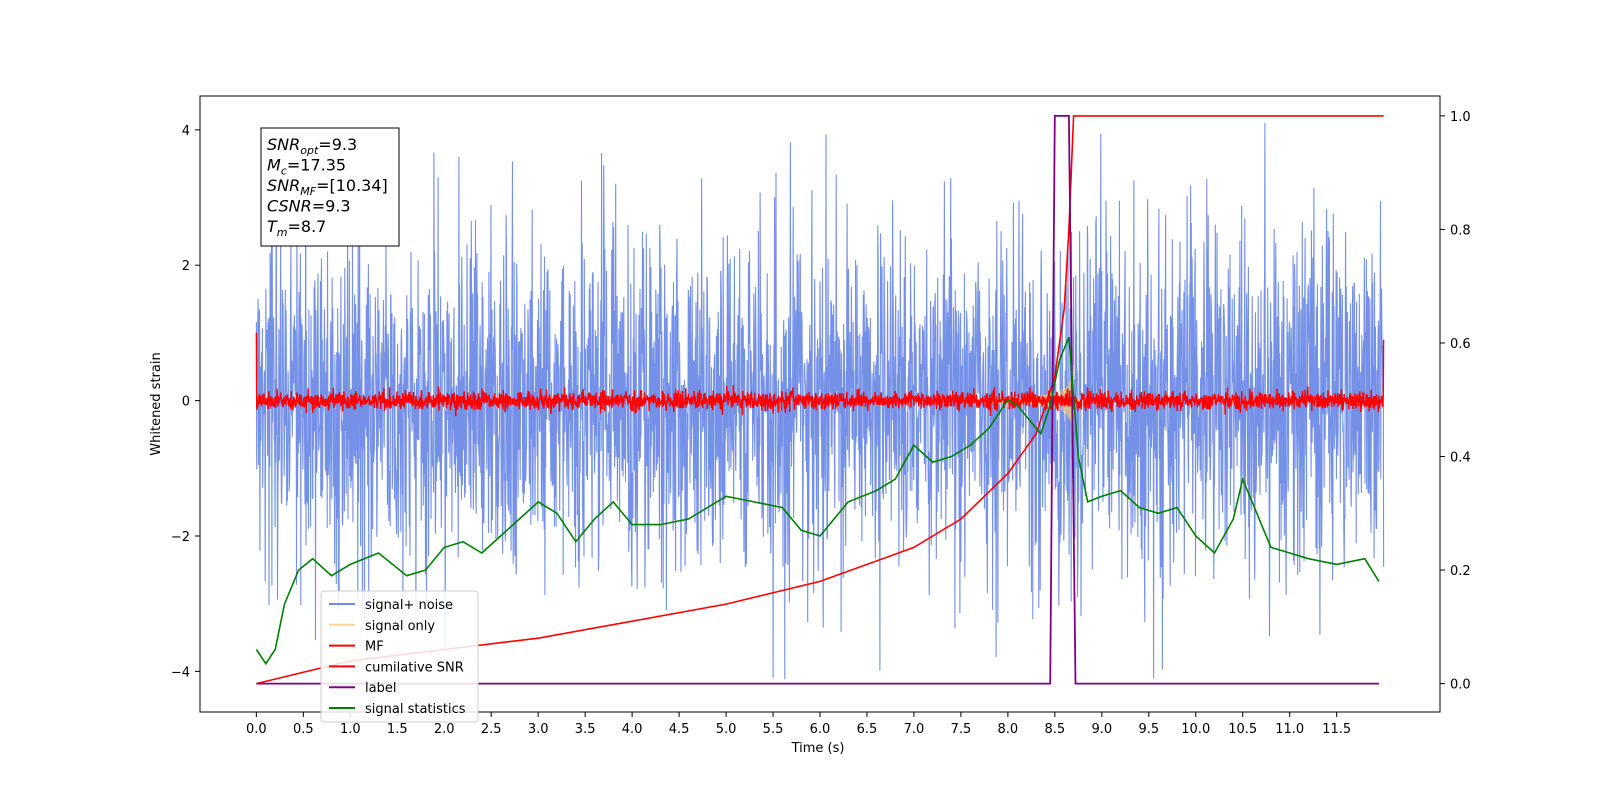  What do you see at coordinates (414, 667) in the screenshot?
I see `legend-label-3: cumilative SNR` at bounding box center [414, 667].